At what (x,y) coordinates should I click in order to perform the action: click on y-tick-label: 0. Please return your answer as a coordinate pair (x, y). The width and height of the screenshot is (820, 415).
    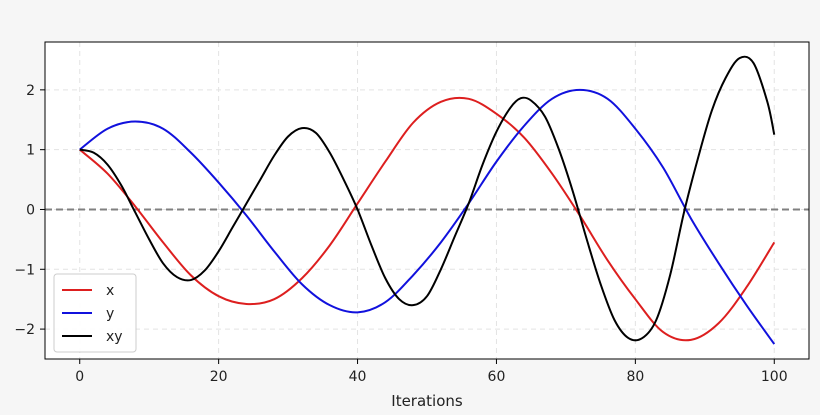
    Looking at the image, I should click on (30, 210).